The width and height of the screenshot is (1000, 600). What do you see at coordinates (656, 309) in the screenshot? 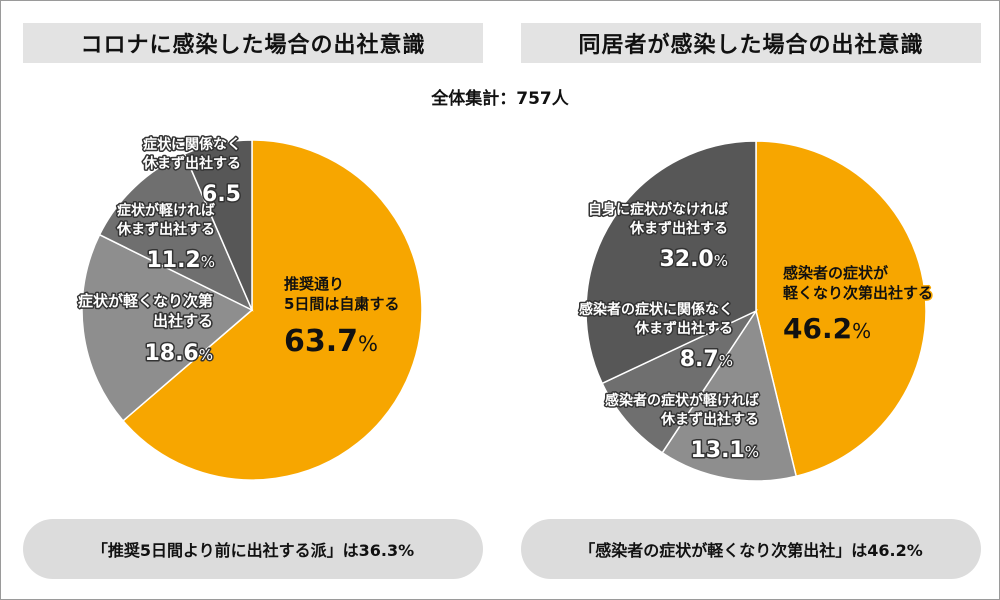
I see `slice-label: 感染者の症状に関係なく` at bounding box center [656, 309].